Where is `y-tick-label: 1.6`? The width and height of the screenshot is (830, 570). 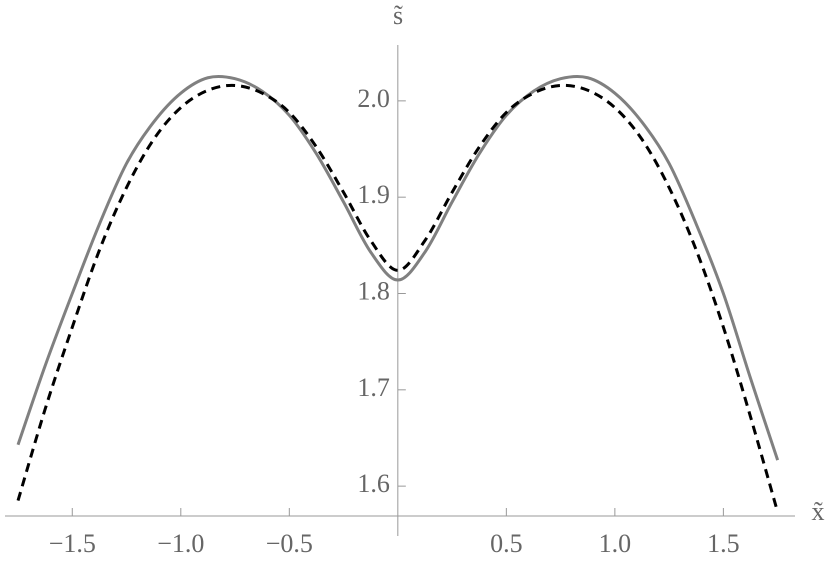 y-tick-label: 1.6 is located at coordinates (373, 483).